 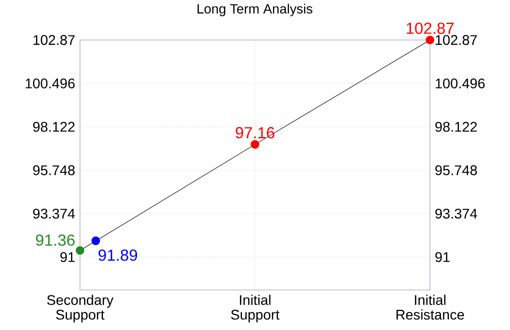 I want to click on x-tick-label: Secondary Support, so click(x=80, y=308).